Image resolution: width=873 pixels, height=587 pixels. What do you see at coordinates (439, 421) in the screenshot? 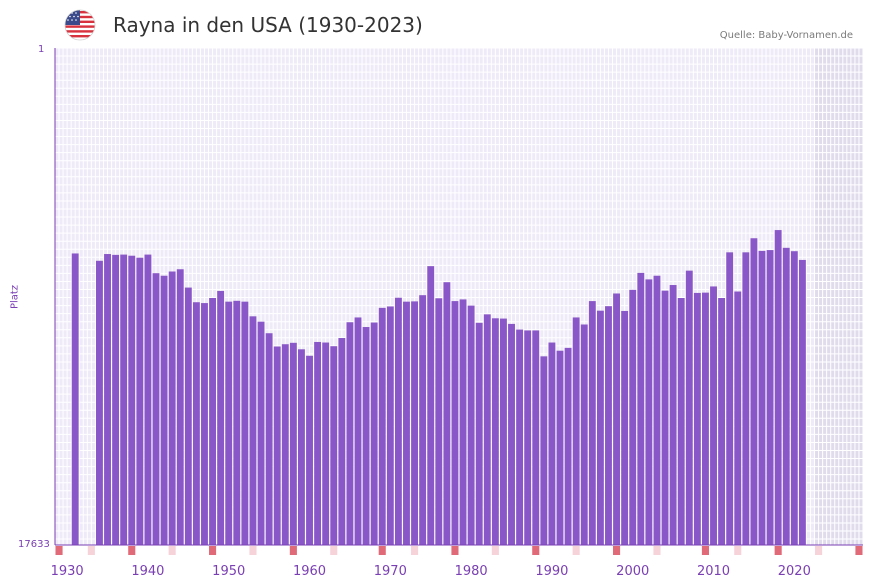
I see `bar-1976` at bounding box center [439, 421].